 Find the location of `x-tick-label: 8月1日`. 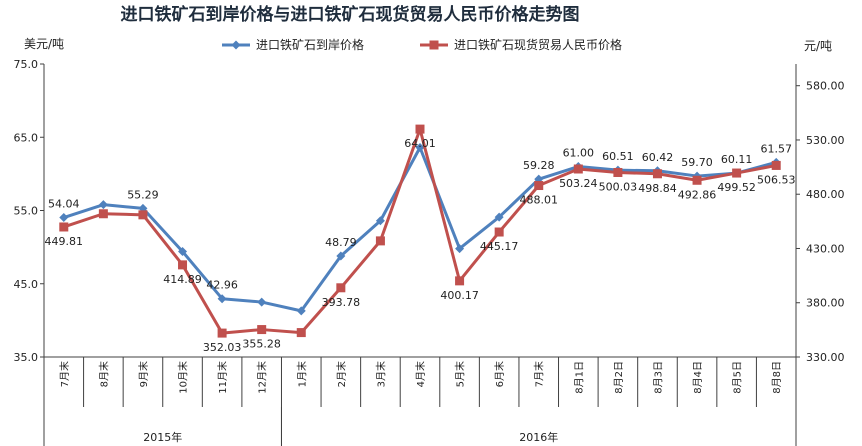

x-tick-label: 8月1日 is located at coordinates (579, 377).